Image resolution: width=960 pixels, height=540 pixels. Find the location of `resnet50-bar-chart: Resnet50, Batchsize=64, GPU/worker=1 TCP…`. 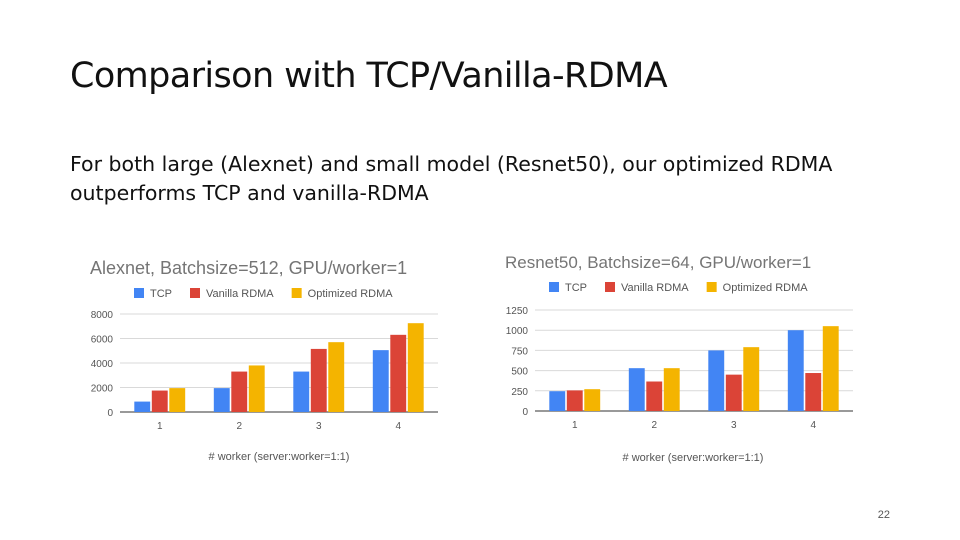

resnet50-bar-chart: Resnet50, Batchsize=64, GPU/worker=1 TCP… is located at coordinates (679, 358).